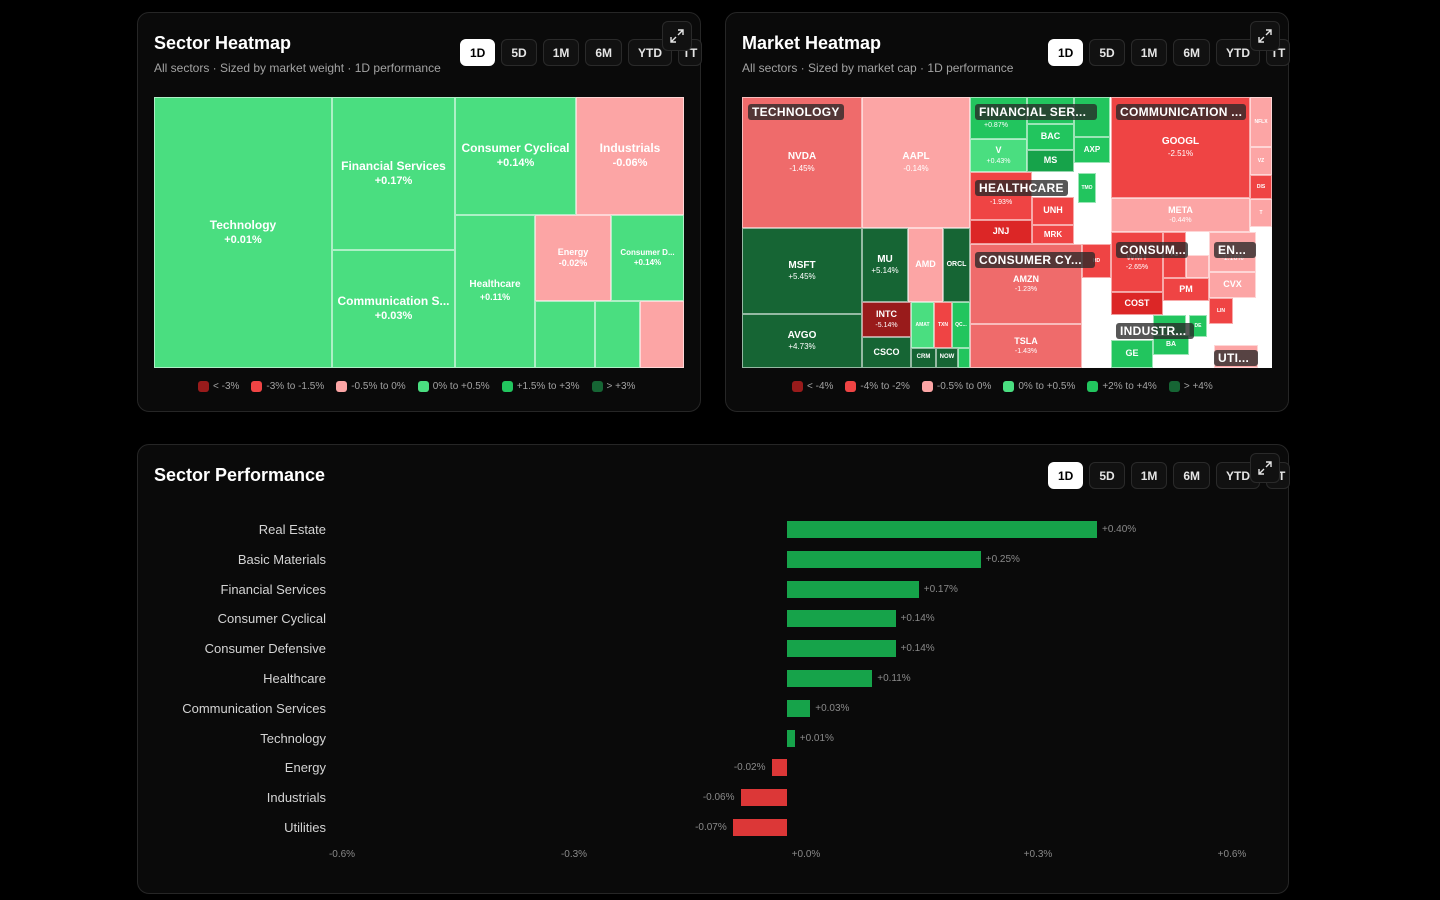 The height and width of the screenshot is (900, 1440). I want to click on stock-cell-bac: BAC, so click(1050, 137).